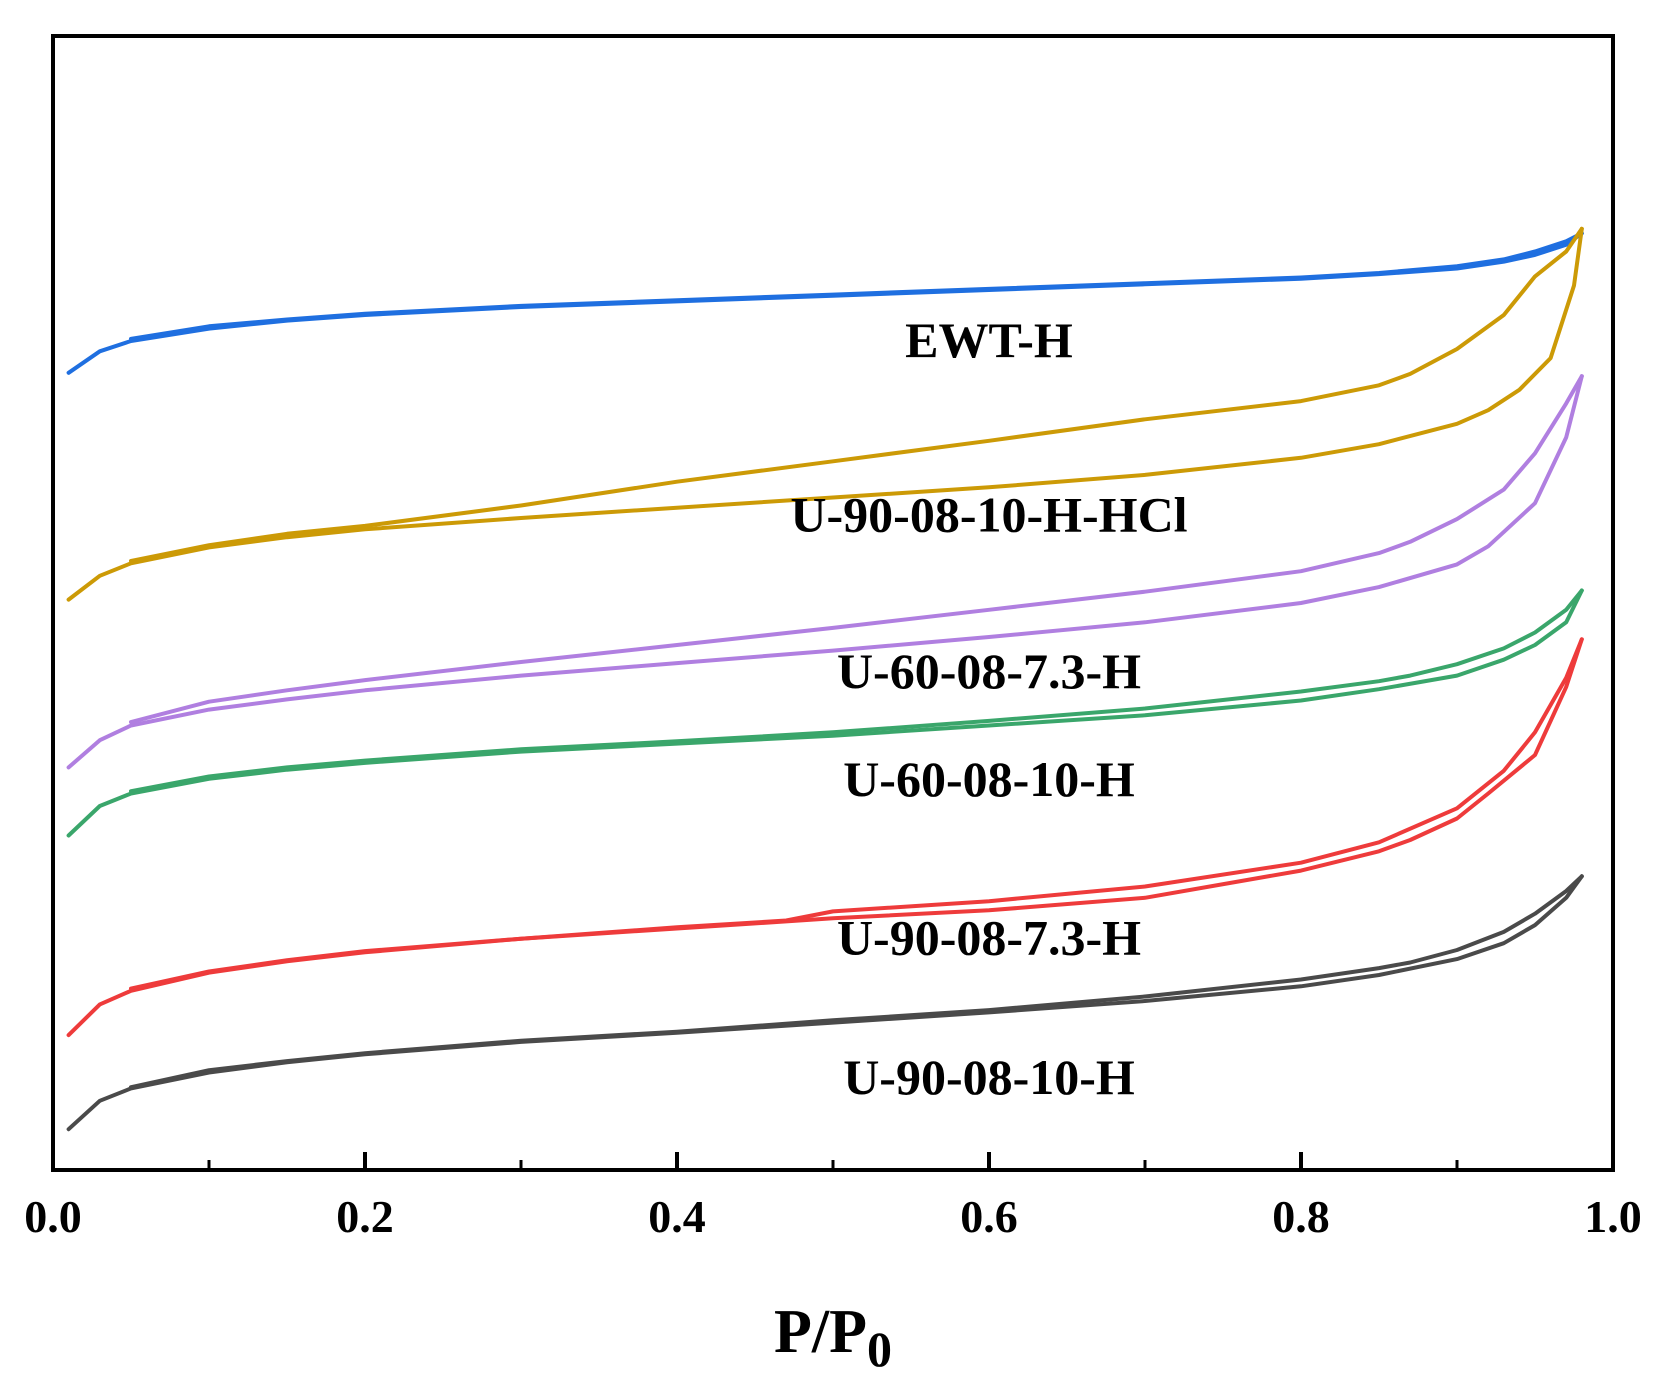 This screenshot has height=1376, width=1667. I want to click on curve-ewt-h-adsorption, so click(825, 303).